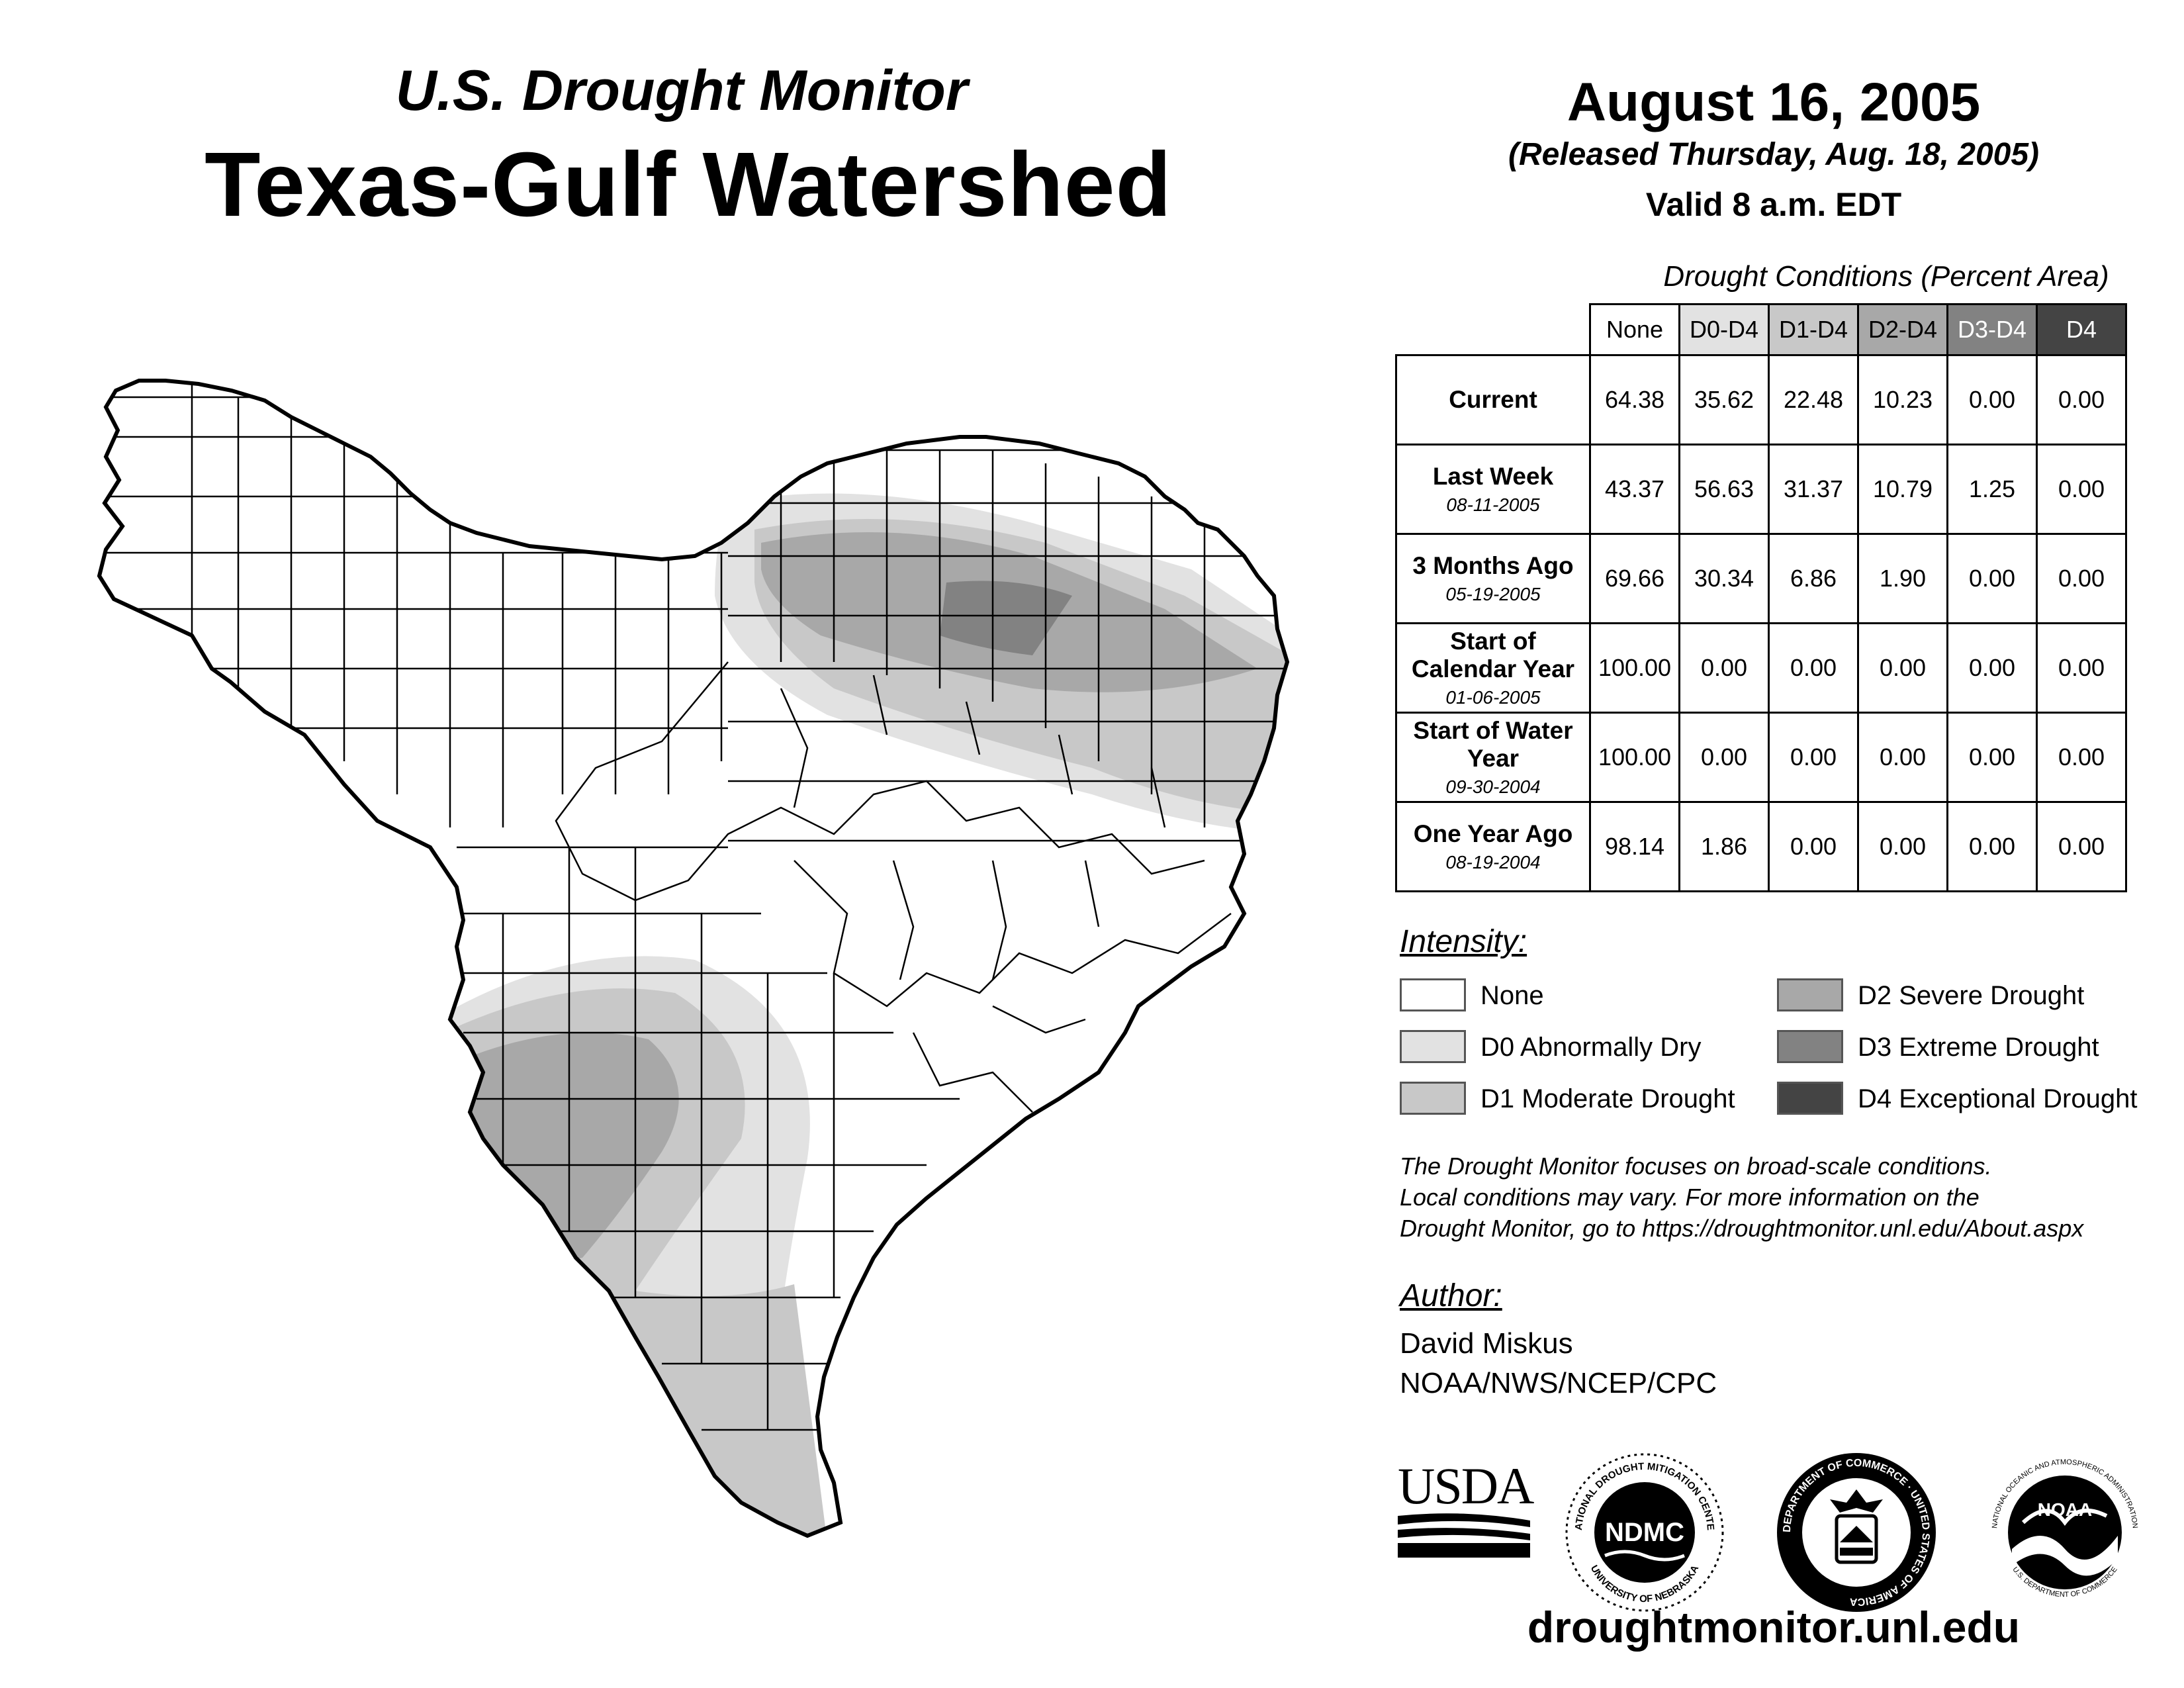 The height and width of the screenshot is (1688, 2184). I want to click on table-cell: 22.48, so click(1814, 399).